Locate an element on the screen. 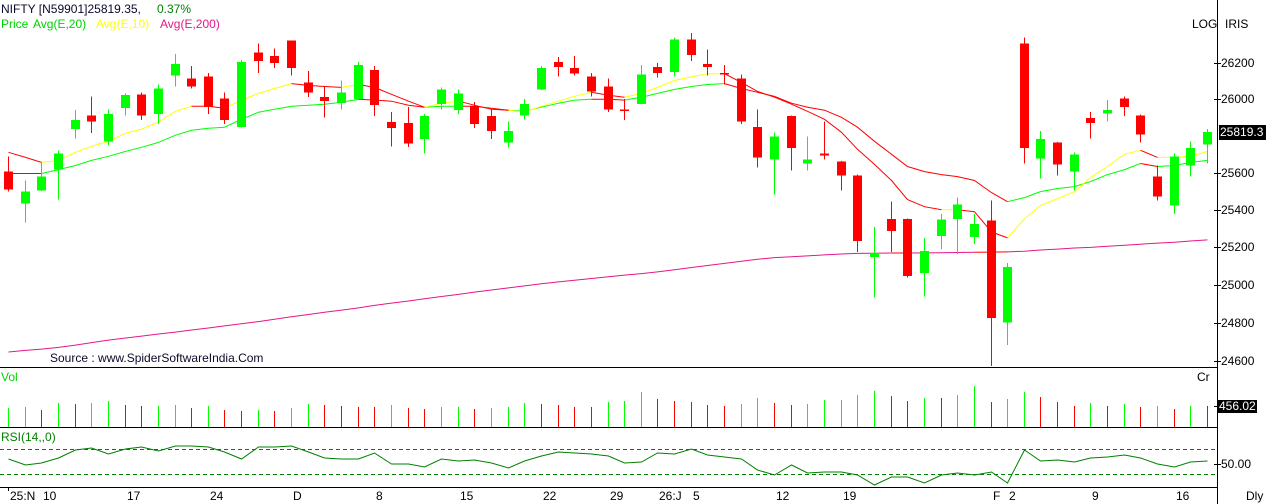  percent-change: 0.37% is located at coordinates (174, 9).